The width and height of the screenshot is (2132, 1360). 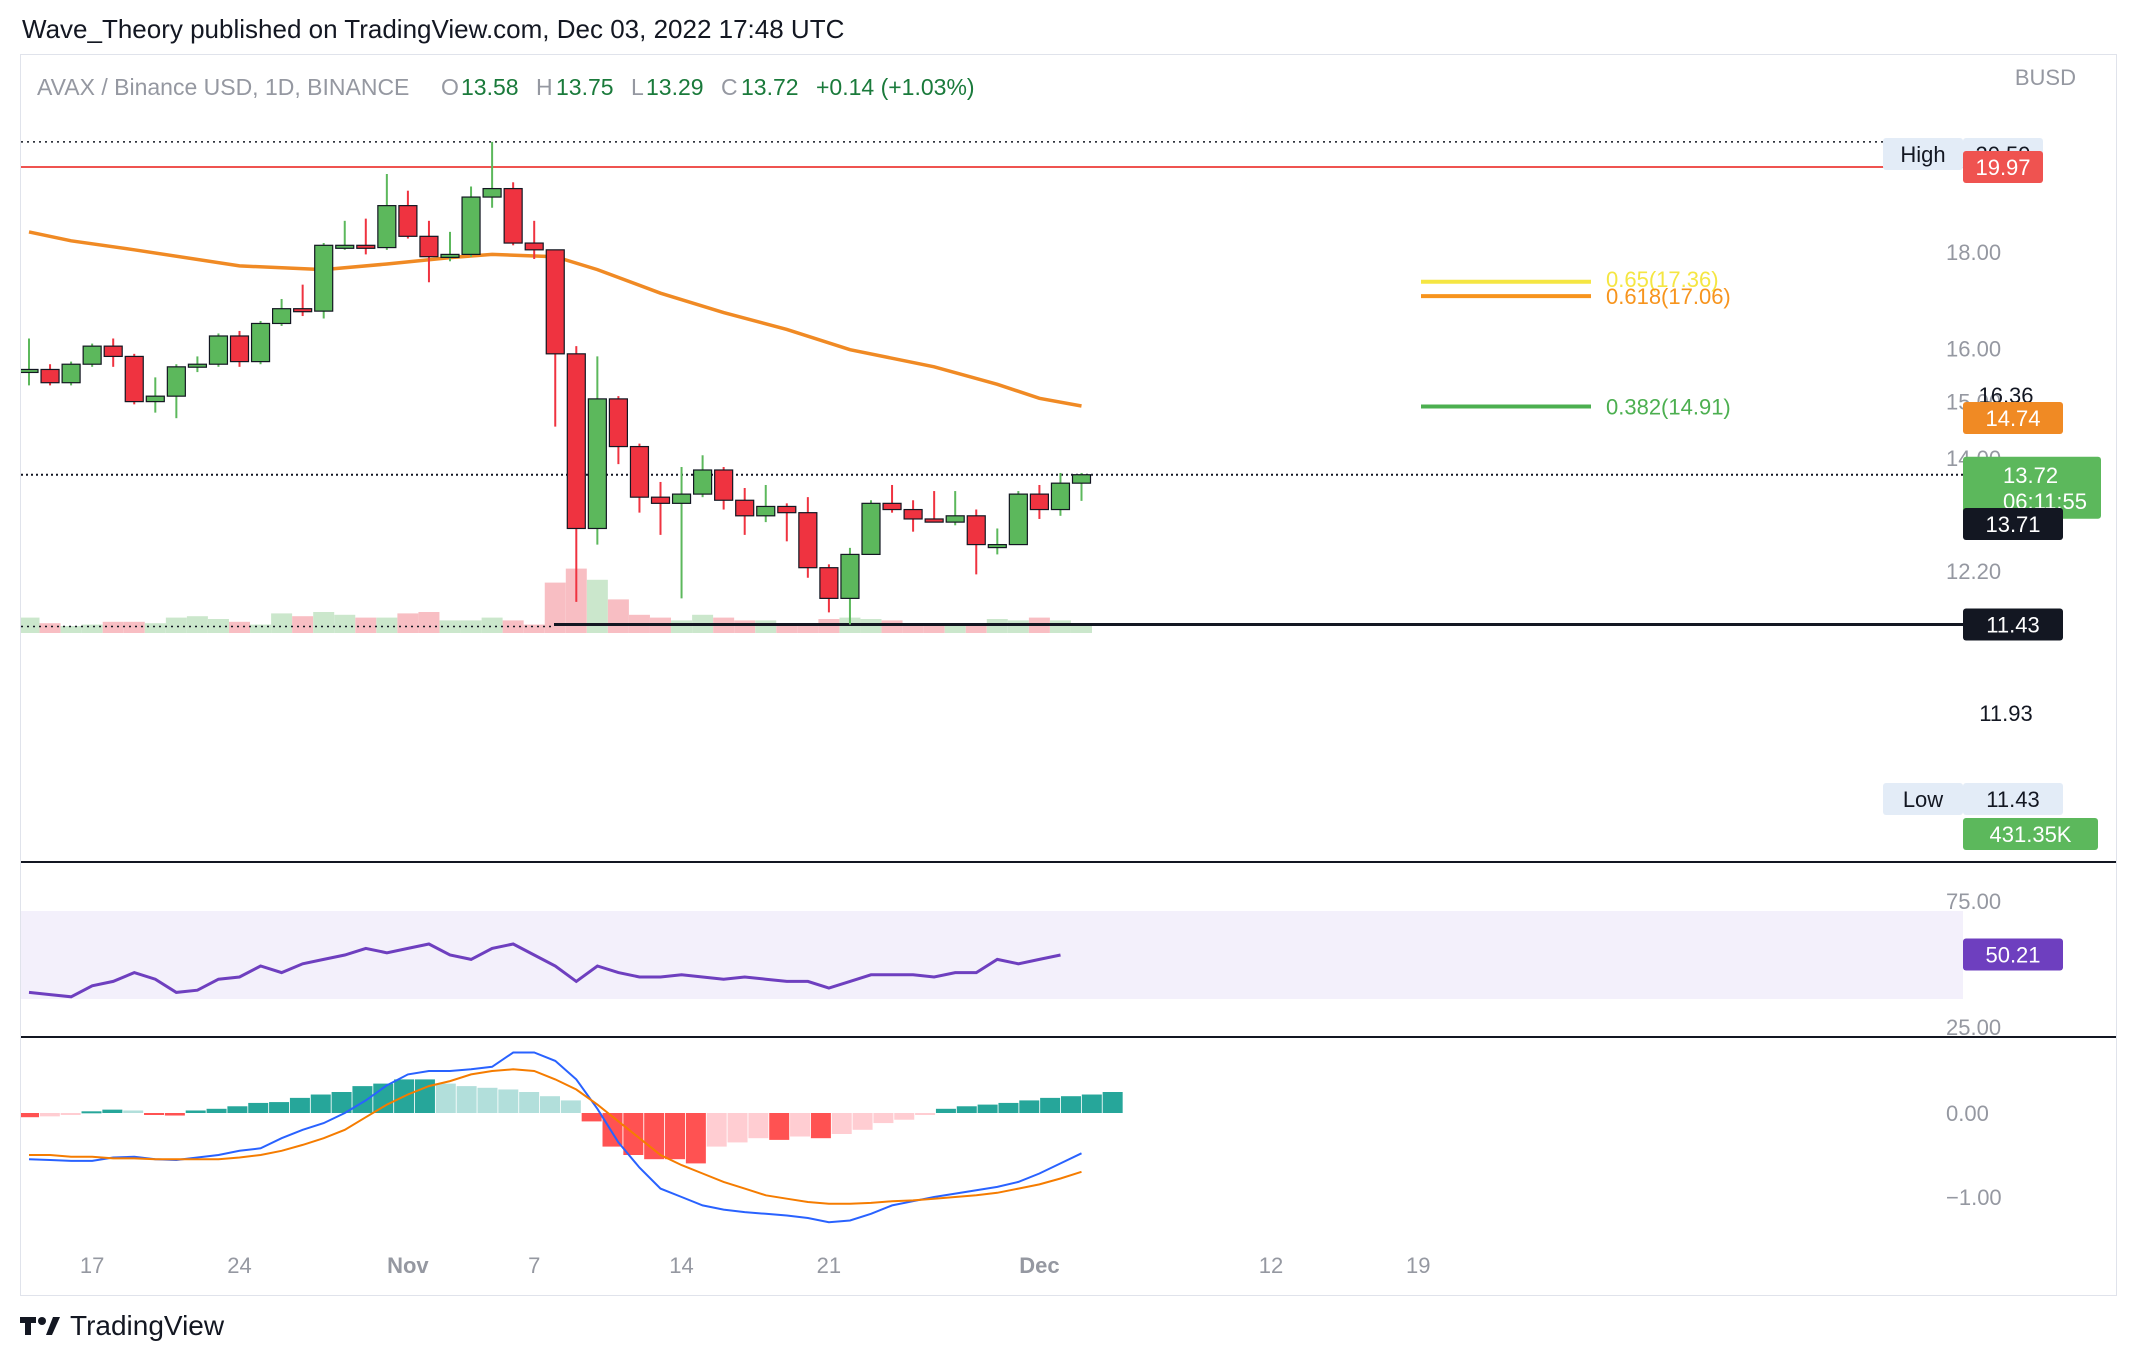 I want to click on macd-tick-0: 0.00, so click(x=1967, y=1113).